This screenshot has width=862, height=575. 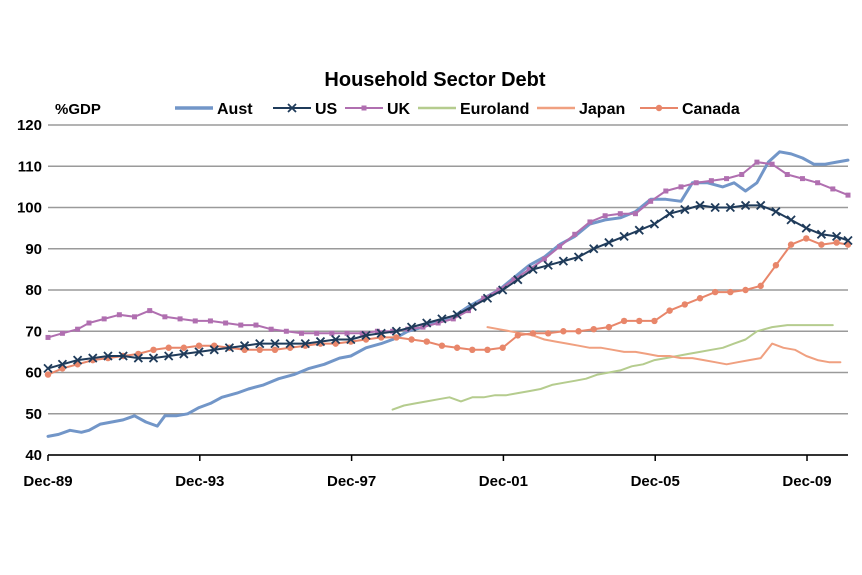 What do you see at coordinates (351, 481) in the screenshot?
I see `x-tick-label: Dec-97` at bounding box center [351, 481].